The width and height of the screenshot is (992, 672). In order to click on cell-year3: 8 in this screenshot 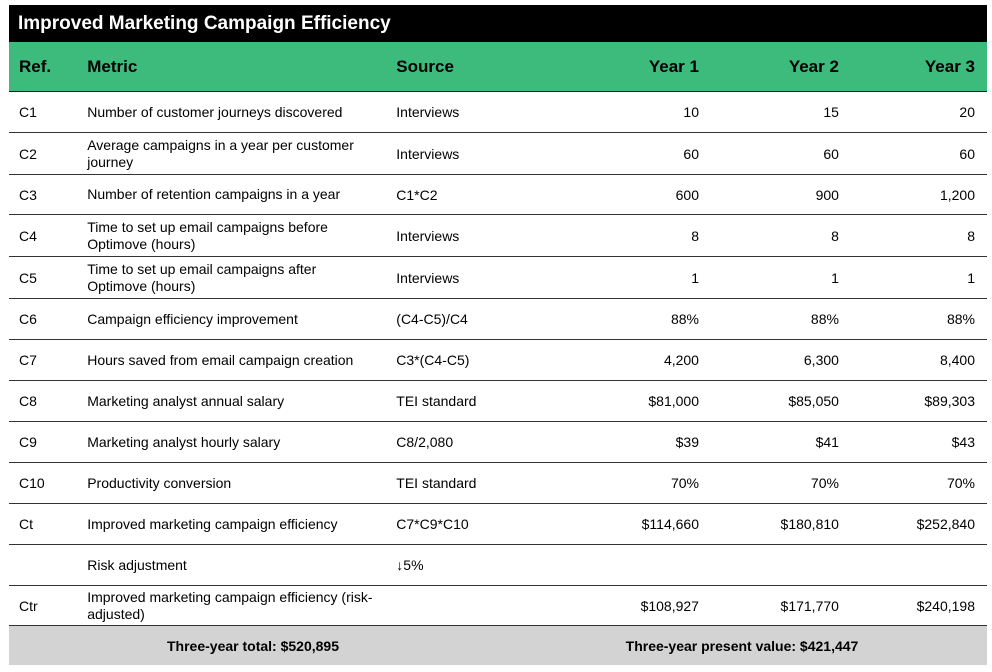, I will do `click(971, 235)`.